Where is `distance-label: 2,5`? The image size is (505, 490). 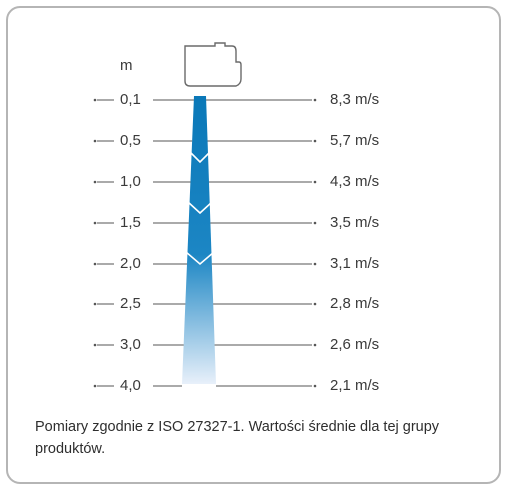 distance-label: 2,5 is located at coordinates (130, 304).